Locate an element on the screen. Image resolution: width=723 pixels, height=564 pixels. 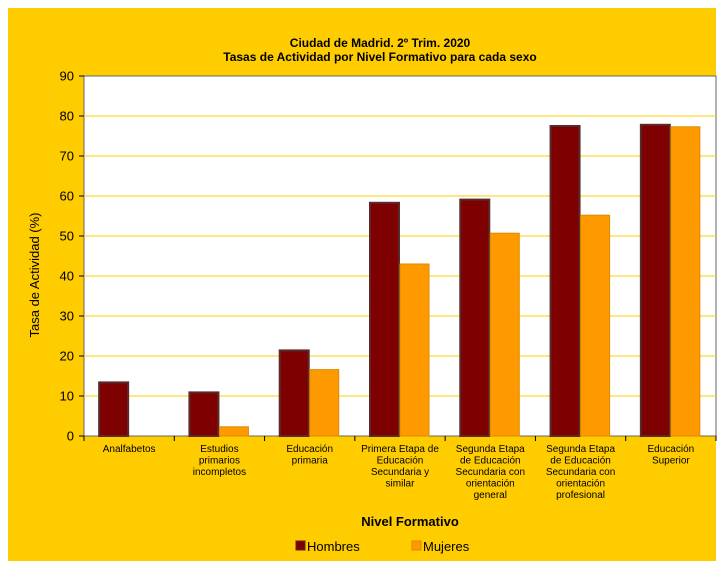
legend-label-mujeres: Mujeres is located at coordinates (446, 546).